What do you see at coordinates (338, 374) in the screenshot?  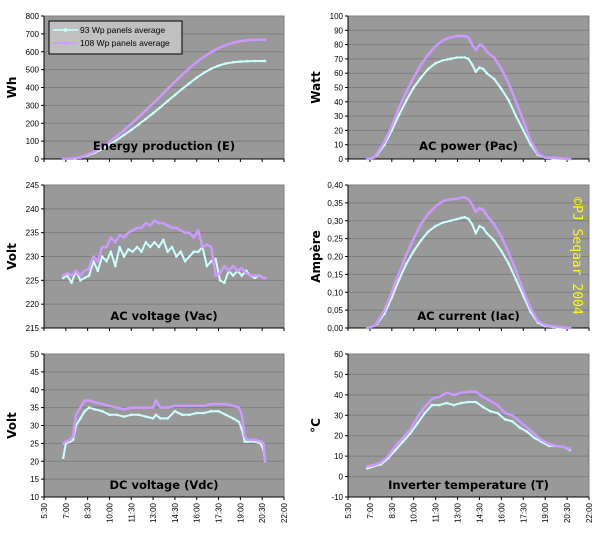 I see `y-tick-label: 50` at bounding box center [338, 374].